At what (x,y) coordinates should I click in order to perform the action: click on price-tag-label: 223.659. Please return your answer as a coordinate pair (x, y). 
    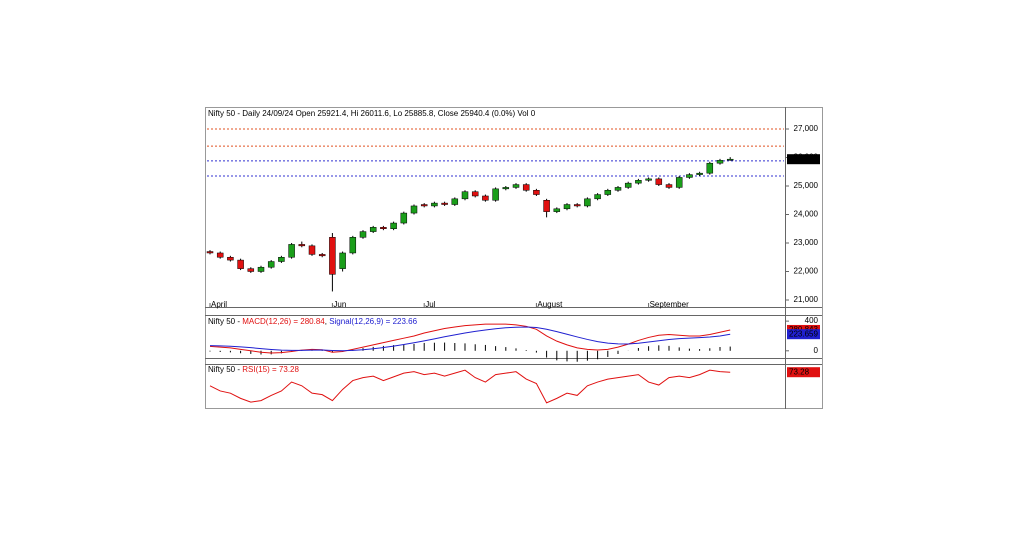
    Looking at the image, I should click on (803, 333).